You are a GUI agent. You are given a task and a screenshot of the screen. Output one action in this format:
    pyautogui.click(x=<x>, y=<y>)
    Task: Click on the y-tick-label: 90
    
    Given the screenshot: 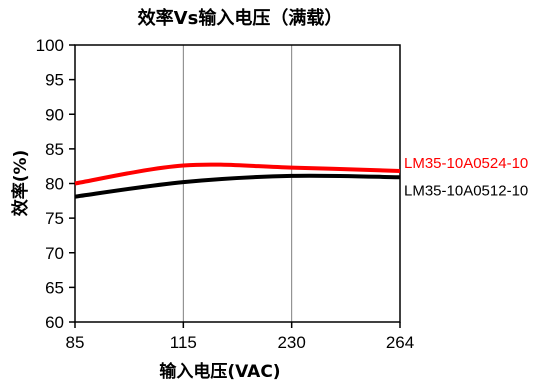 What is the action you would take?
    pyautogui.click(x=54, y=114)
    